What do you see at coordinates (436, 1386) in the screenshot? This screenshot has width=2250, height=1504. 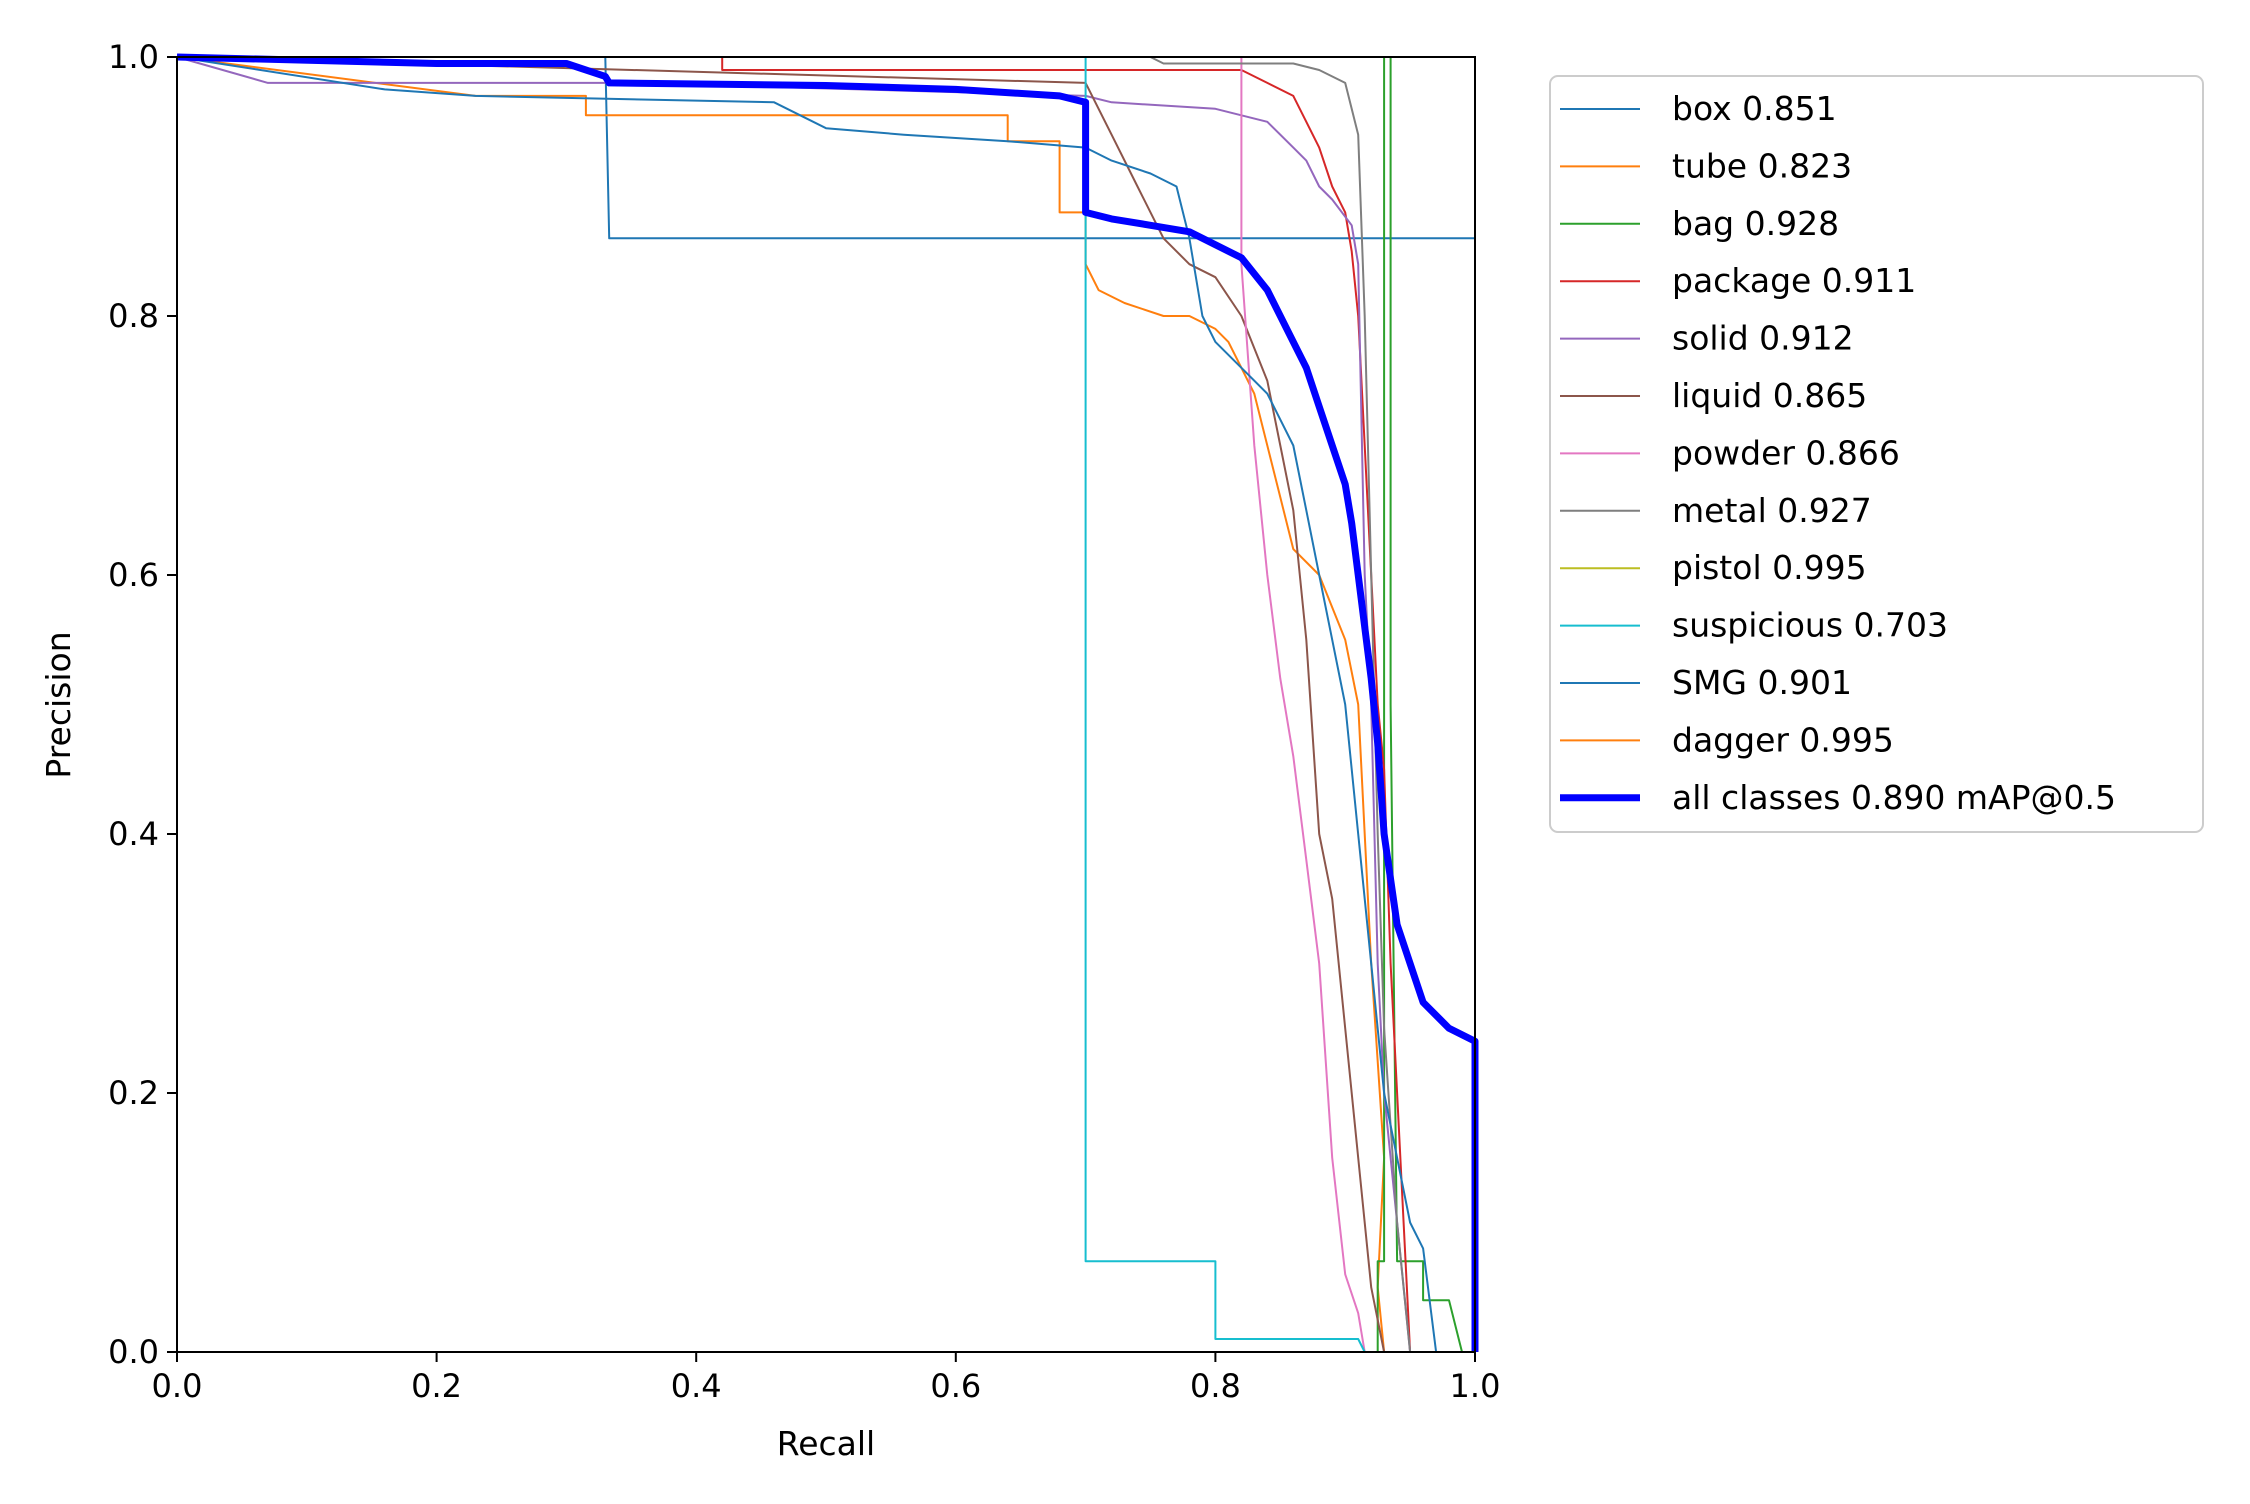 I see `x-tick-label: 0.2` at bounding box center [436, 1386].